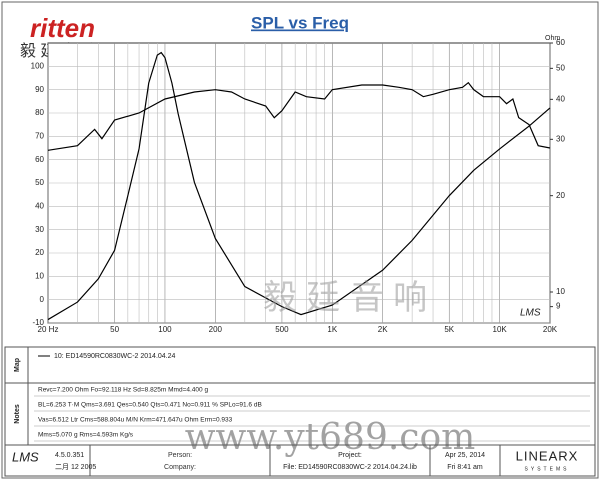 The width and height of the screenshot is (600, 485). Describe the element at coordinates (39, 182) in the screenshot. I see `y-tick-label: 50` at that location.